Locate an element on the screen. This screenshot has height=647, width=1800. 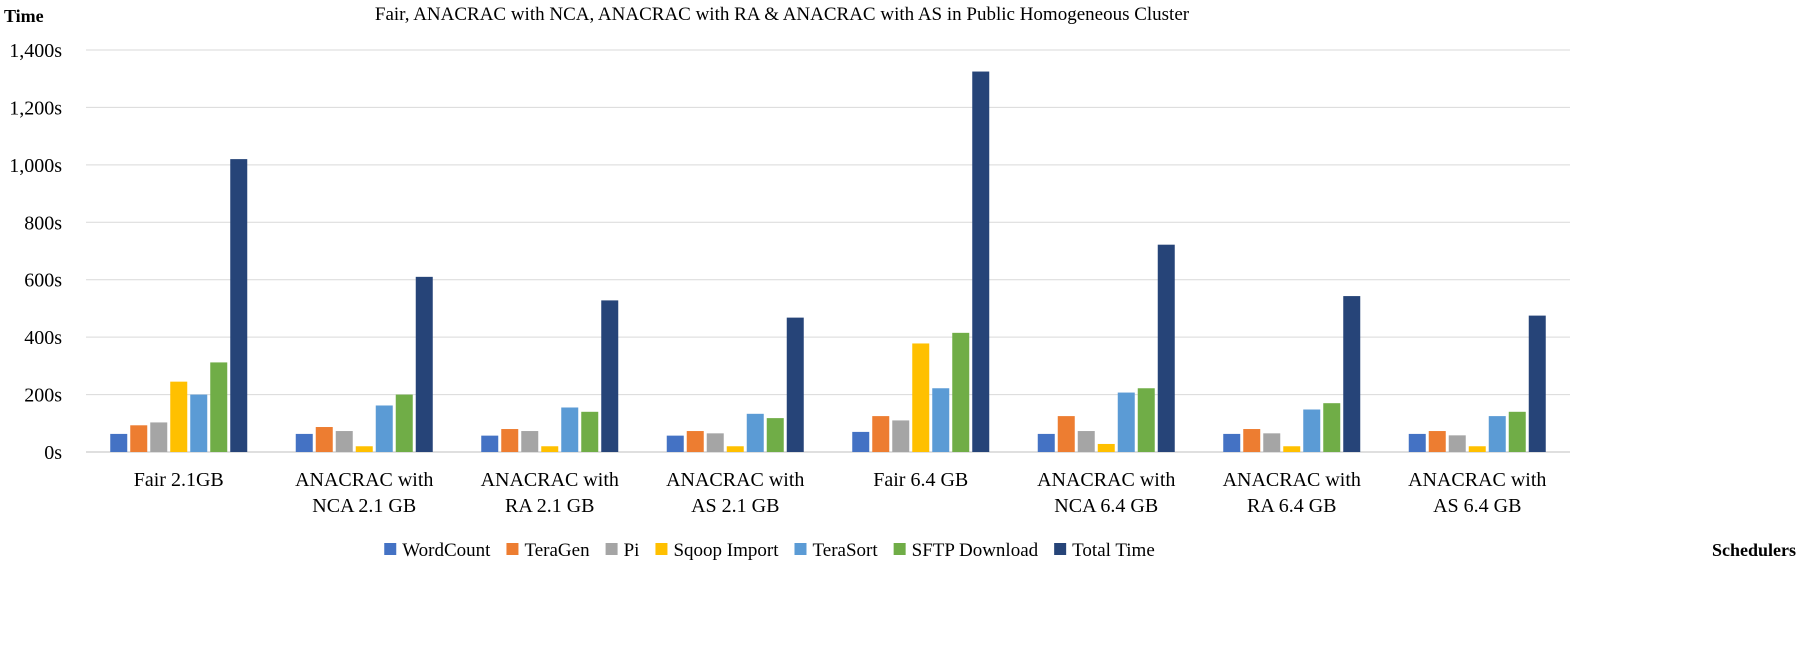
x-category-label: ANACRAC with RA 2.1 GB is located at coordinates (550, 493).